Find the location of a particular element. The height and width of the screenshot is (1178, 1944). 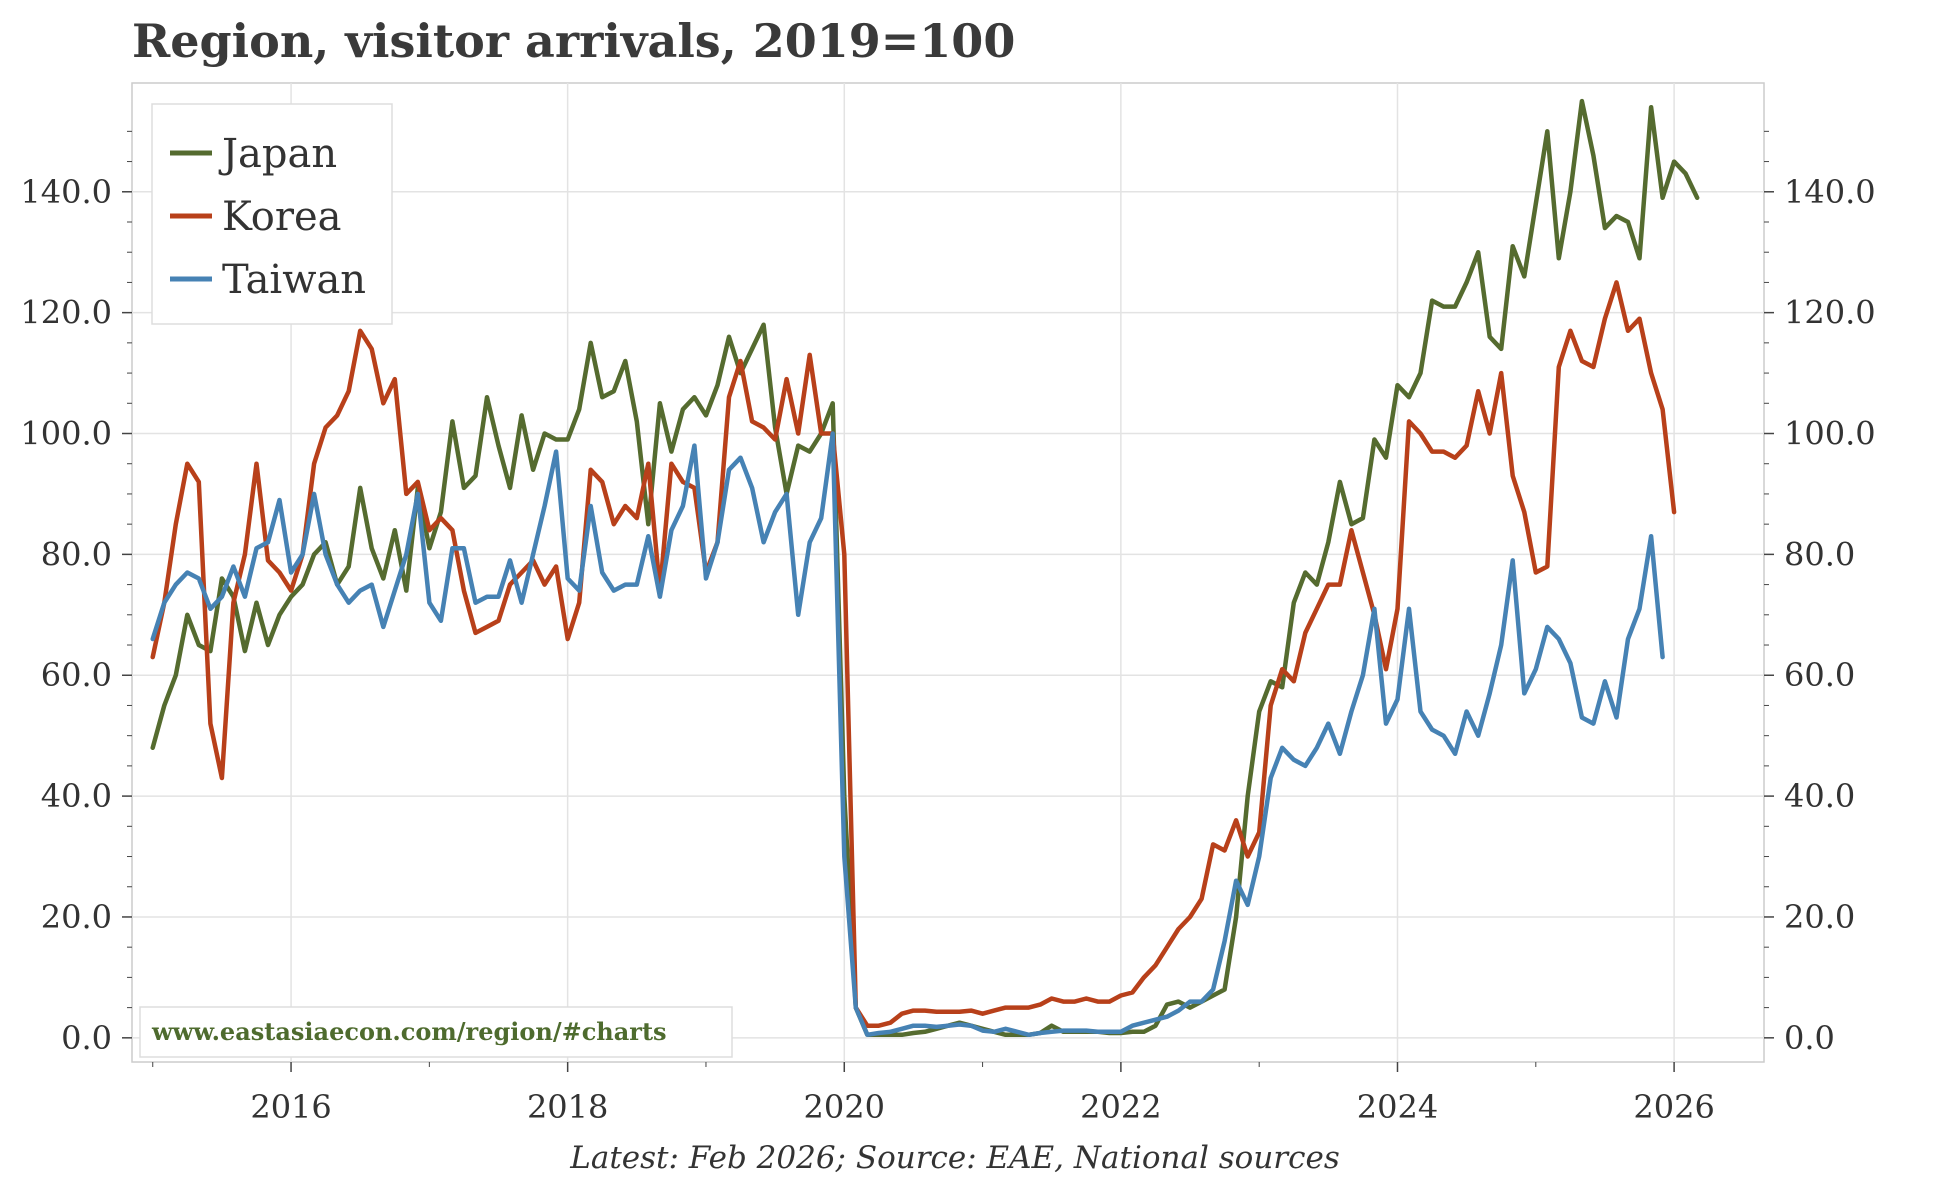

watermark-box is located at coordinates (436, 1032).